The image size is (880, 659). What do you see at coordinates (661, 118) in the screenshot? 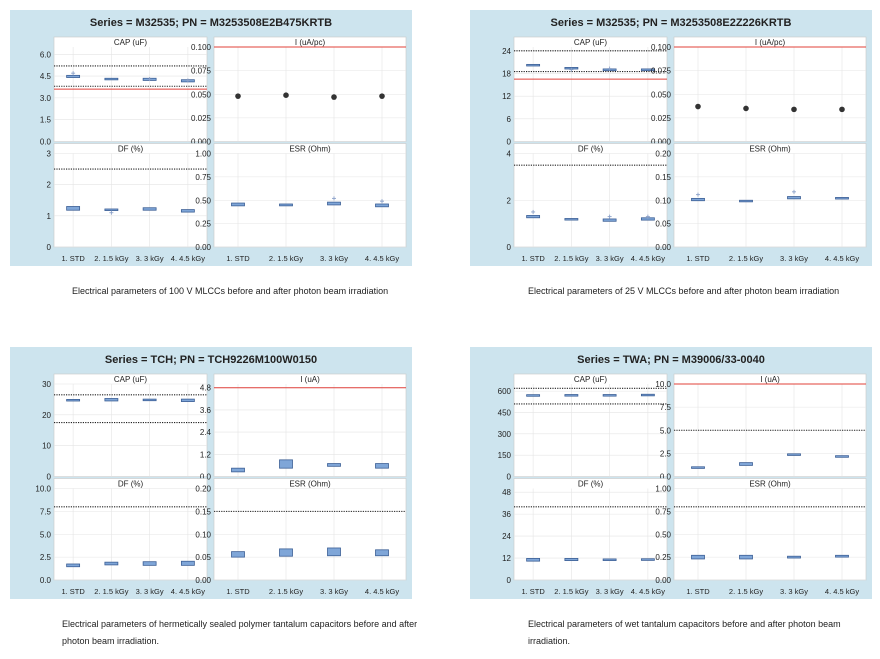
I see `y-tick-label: 0.025` at bounding box center [661, 118].